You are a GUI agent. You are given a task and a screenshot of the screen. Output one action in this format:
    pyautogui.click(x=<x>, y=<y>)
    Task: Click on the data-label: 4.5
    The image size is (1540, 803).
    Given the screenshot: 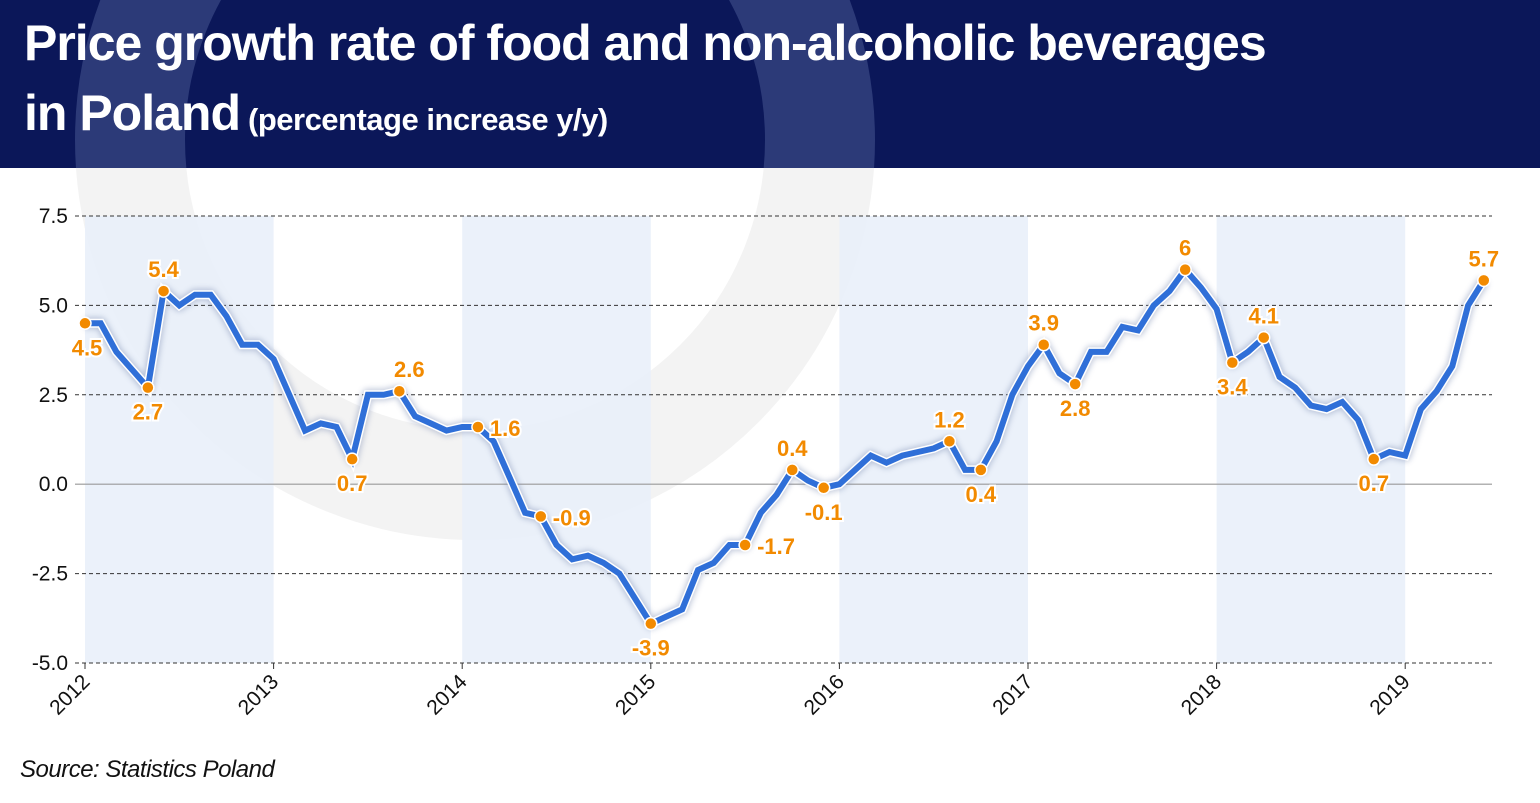 What is the action you would take?
    pyautogui.click(x=87, y=347)
    